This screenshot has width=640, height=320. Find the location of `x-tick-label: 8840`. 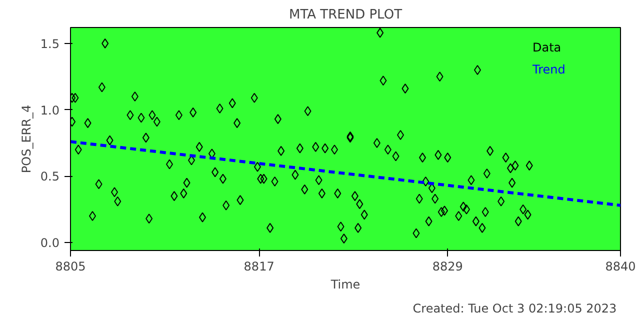

x-tick-label: 8840 is located at coordinates (620, 267).